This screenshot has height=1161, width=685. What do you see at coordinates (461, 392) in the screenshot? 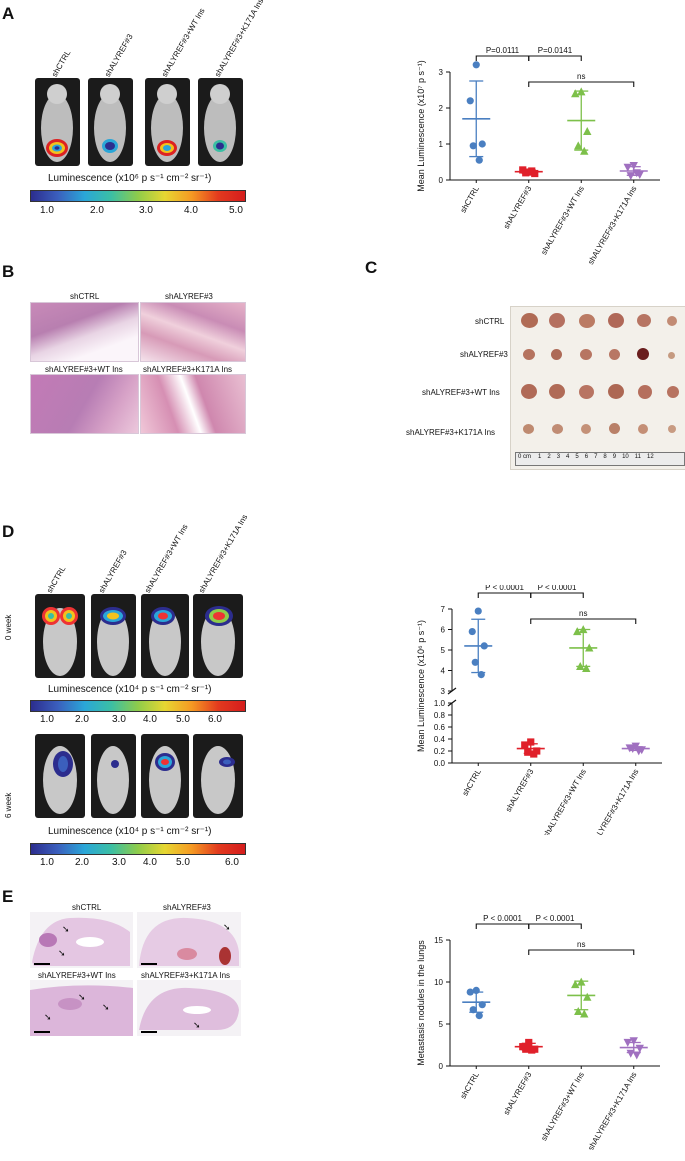
I see `tumor-row-label-3: shALYREF#3+WT Ins` at bounding box center [461, 392].